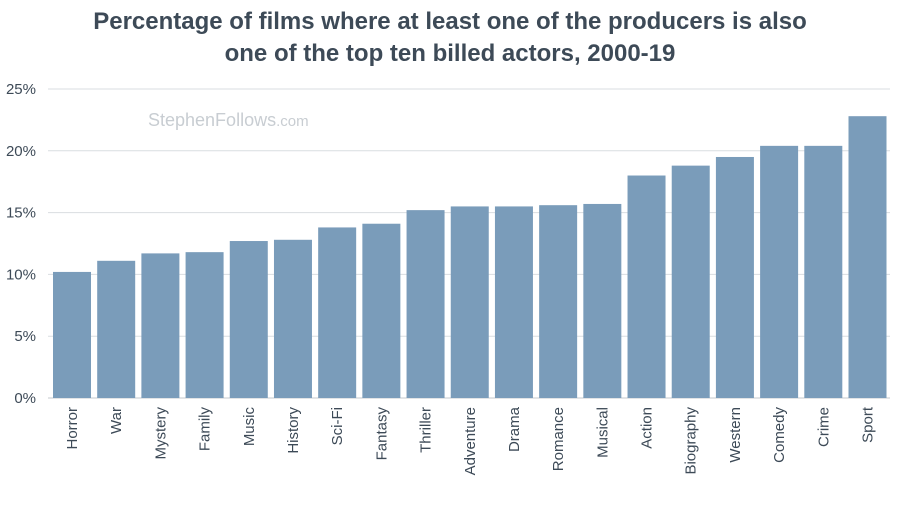 The height and width of the screenshot is (508, 900). I want to click on y-axis-ticks: 0% 5% 10% 15% 20% 25%, so click(21, 244).